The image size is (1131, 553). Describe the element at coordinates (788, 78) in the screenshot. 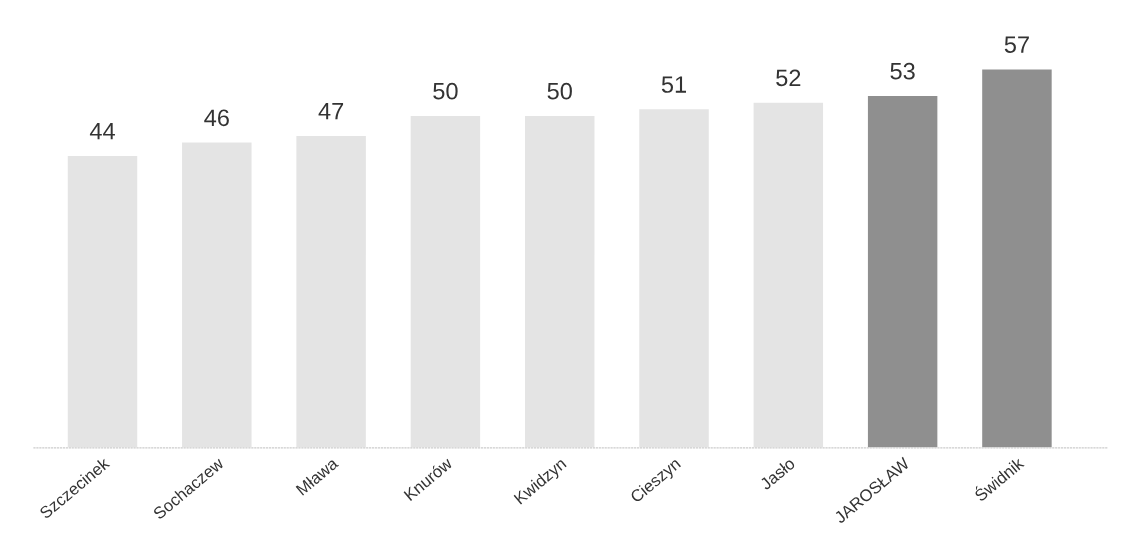

I see `data-label: 52` at that location.